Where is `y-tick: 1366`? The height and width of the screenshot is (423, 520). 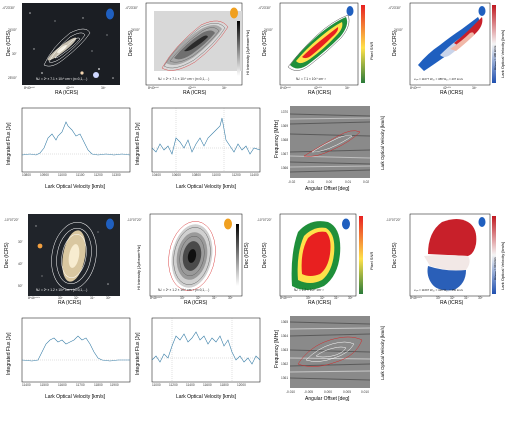
y-tick: 1366 is located at coordinates (285, 168).